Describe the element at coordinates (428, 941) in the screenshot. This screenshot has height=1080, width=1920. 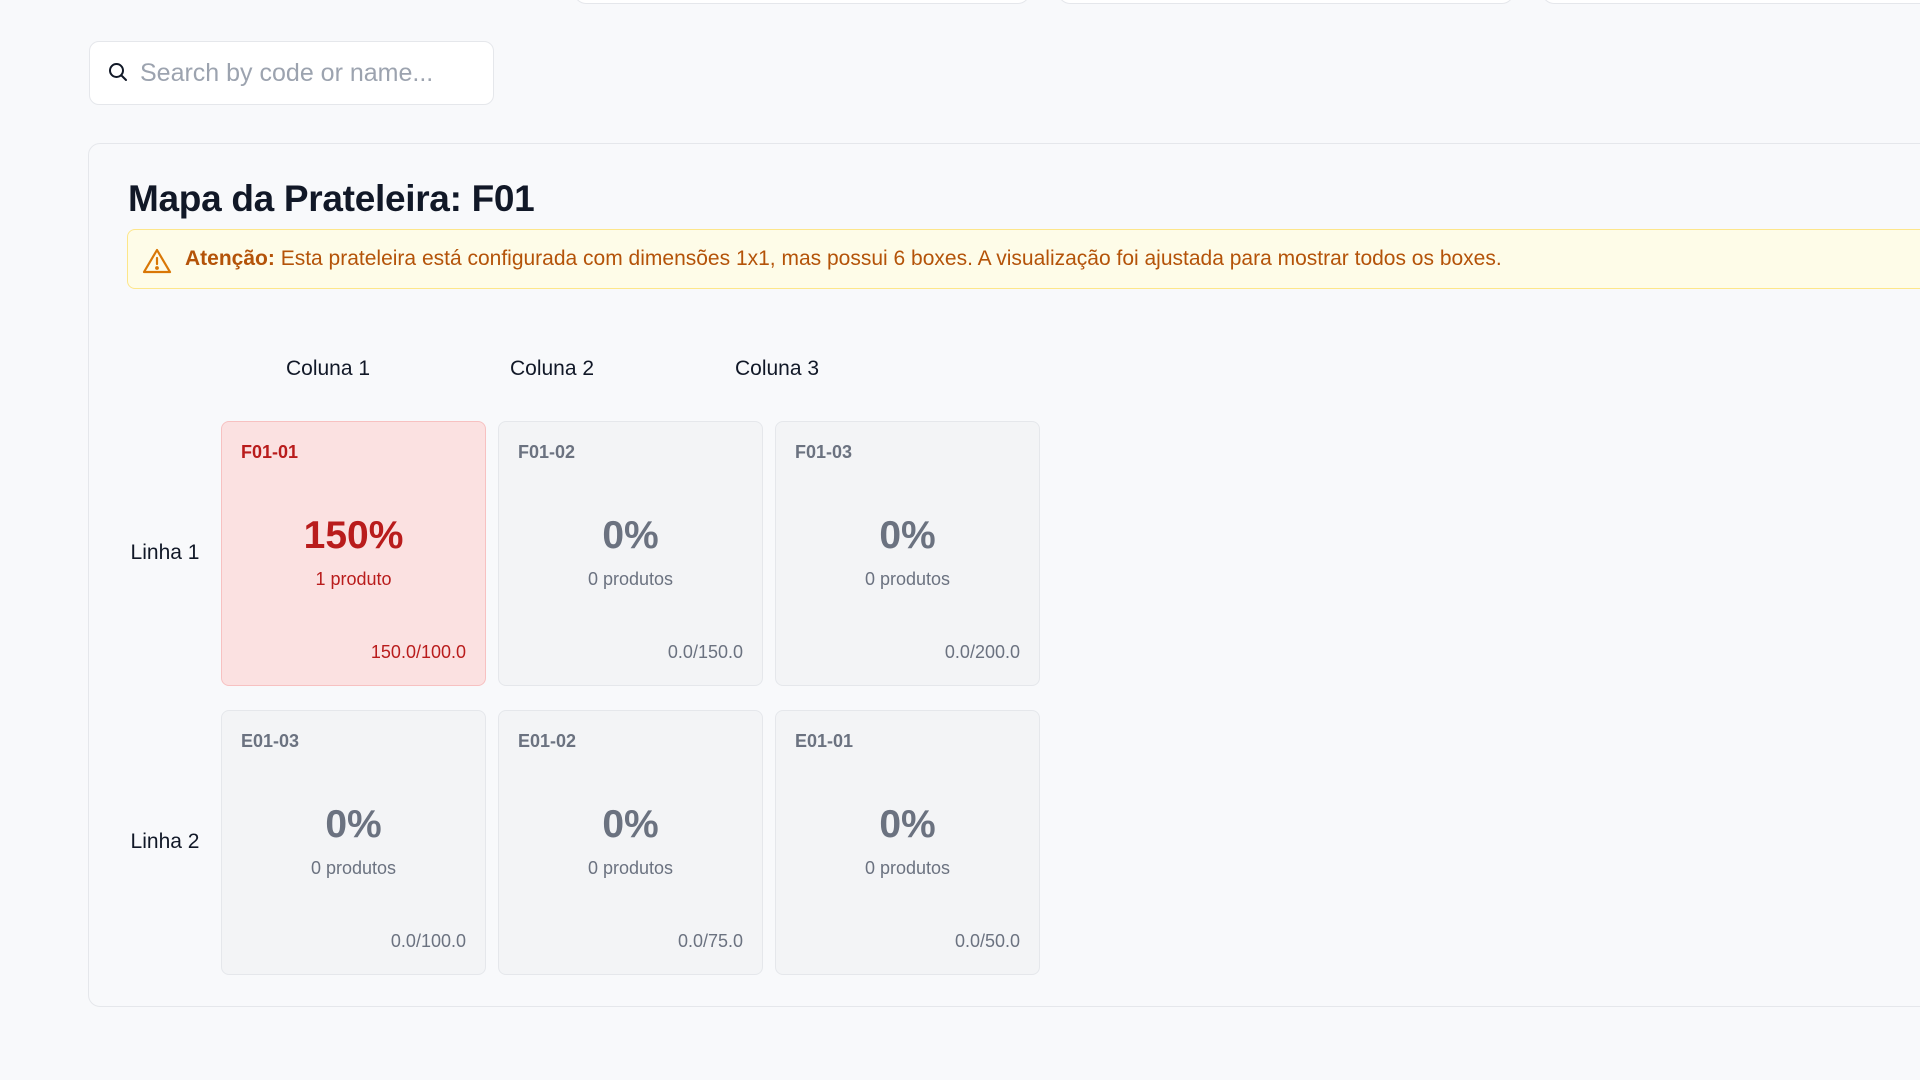
I see `box-capacity: 0.0/100.0` at that location.